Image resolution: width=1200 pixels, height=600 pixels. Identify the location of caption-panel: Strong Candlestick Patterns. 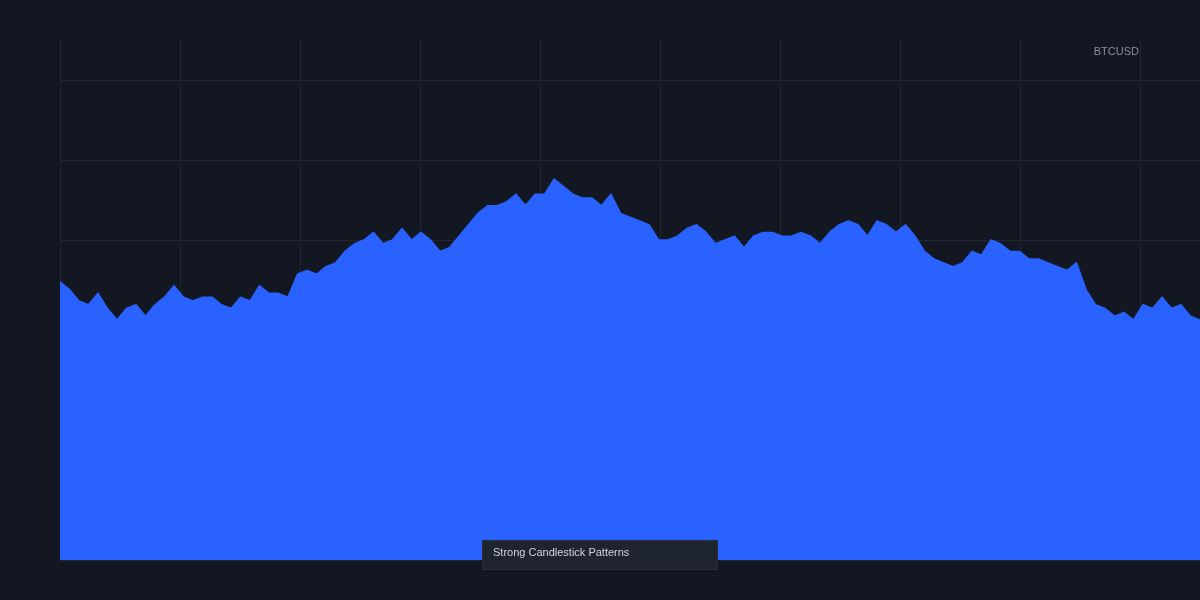
(600, 555).